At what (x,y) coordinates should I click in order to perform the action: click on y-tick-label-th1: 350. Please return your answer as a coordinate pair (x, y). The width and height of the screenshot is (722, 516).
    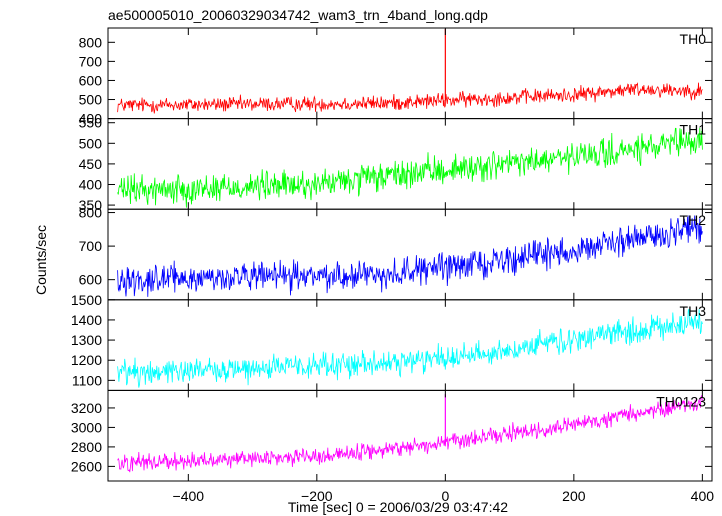
    Looking at the image, I should click on (91, 205).